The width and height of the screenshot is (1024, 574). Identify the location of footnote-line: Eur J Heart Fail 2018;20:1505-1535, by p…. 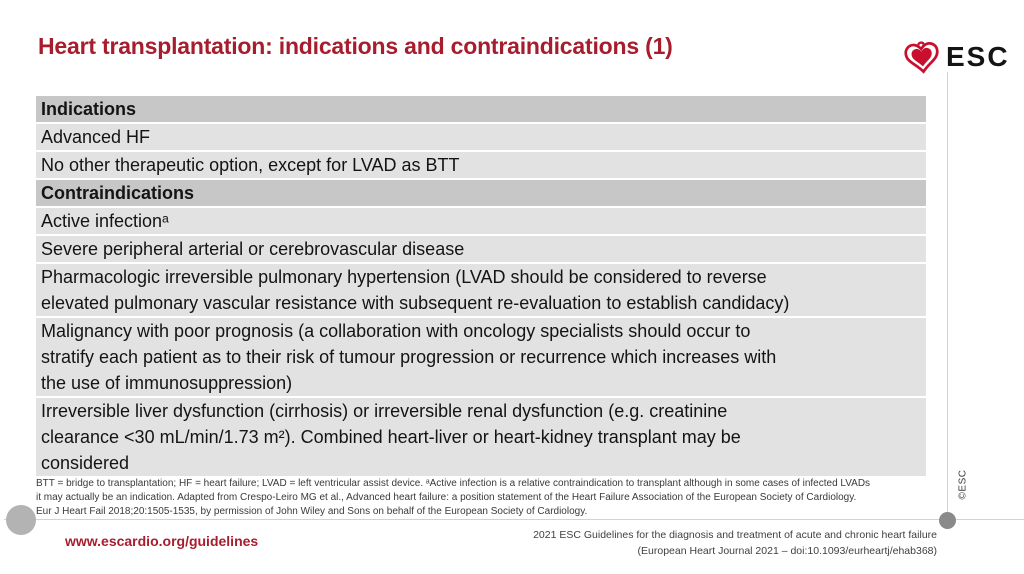
(312, 511).